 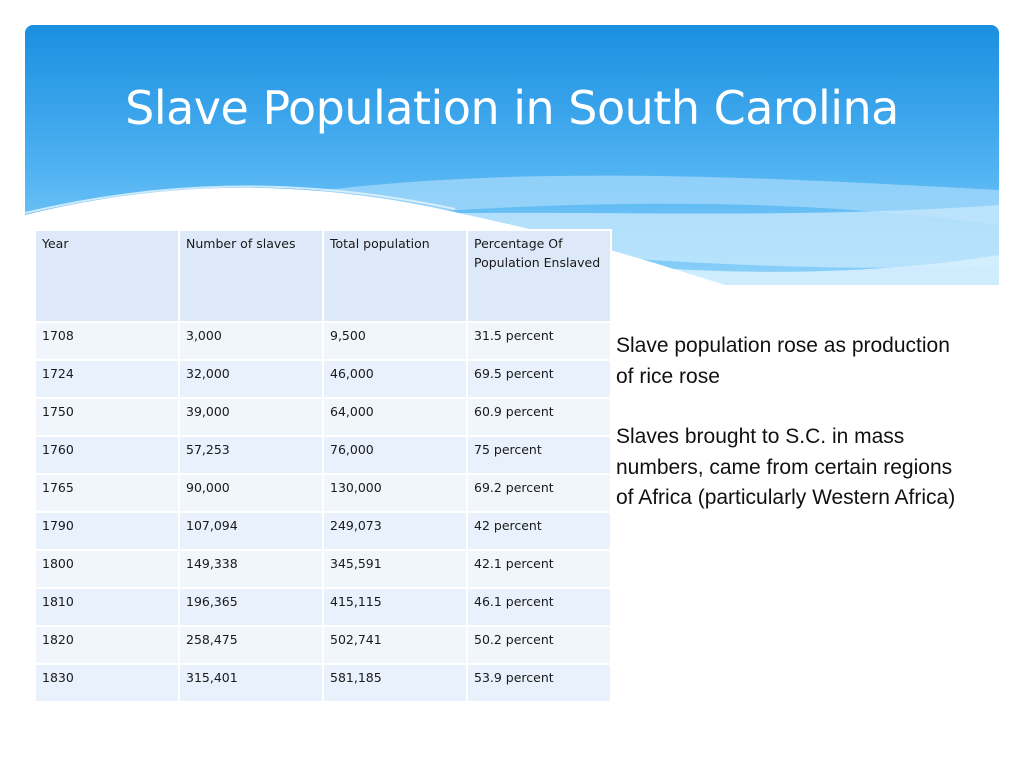 I want to click on header-percentage-enslaved: Percentage Of Population Enslaved, so click(x=539, y=276).